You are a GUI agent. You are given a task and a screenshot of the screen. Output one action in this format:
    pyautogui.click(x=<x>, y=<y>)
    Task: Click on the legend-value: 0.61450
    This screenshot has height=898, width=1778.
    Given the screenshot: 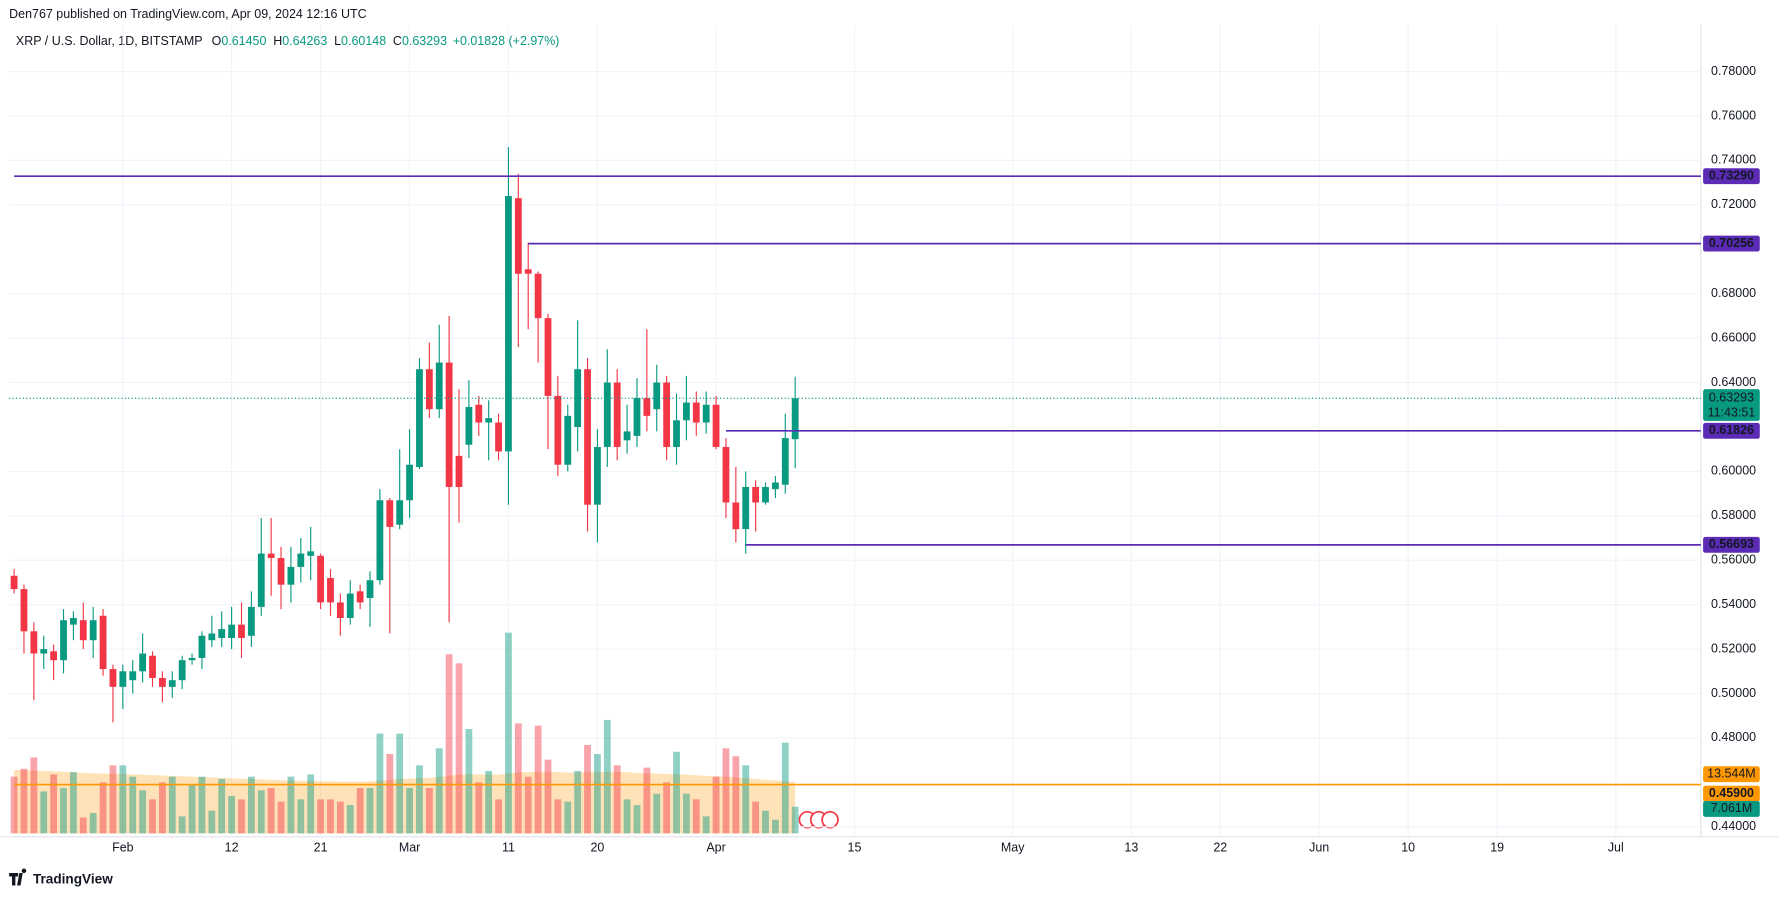 What is the action you would take?
    pyautogui.click(x=243, y=41)
    